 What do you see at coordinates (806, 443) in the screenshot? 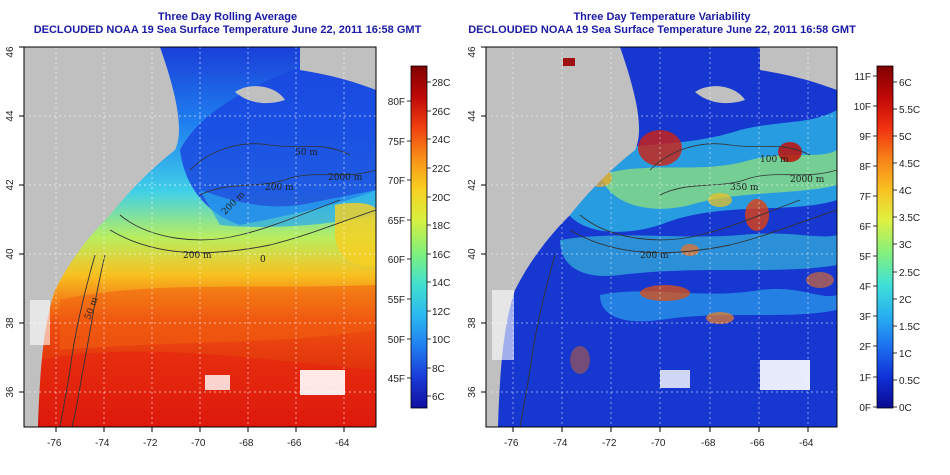
I see `right-x-tick: -64` at bounding box center [806, 443].